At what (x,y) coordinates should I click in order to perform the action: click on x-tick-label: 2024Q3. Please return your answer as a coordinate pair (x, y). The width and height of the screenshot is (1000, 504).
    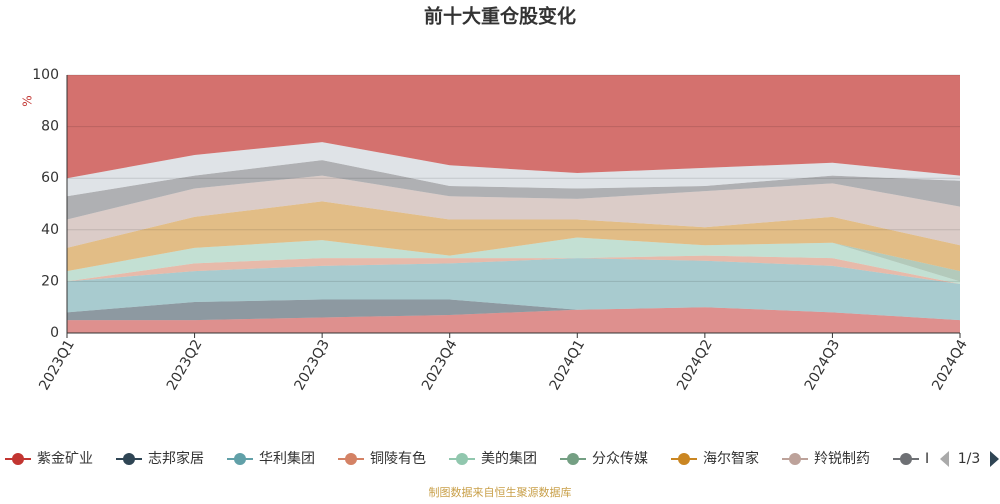
    Looking at the image, I should click on (823, 365).